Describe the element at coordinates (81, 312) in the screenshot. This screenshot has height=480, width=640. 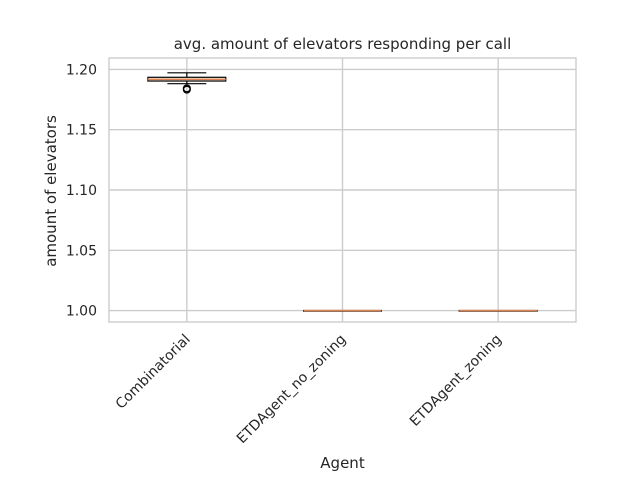
I see `y-tick-label: 1.00` at that location.